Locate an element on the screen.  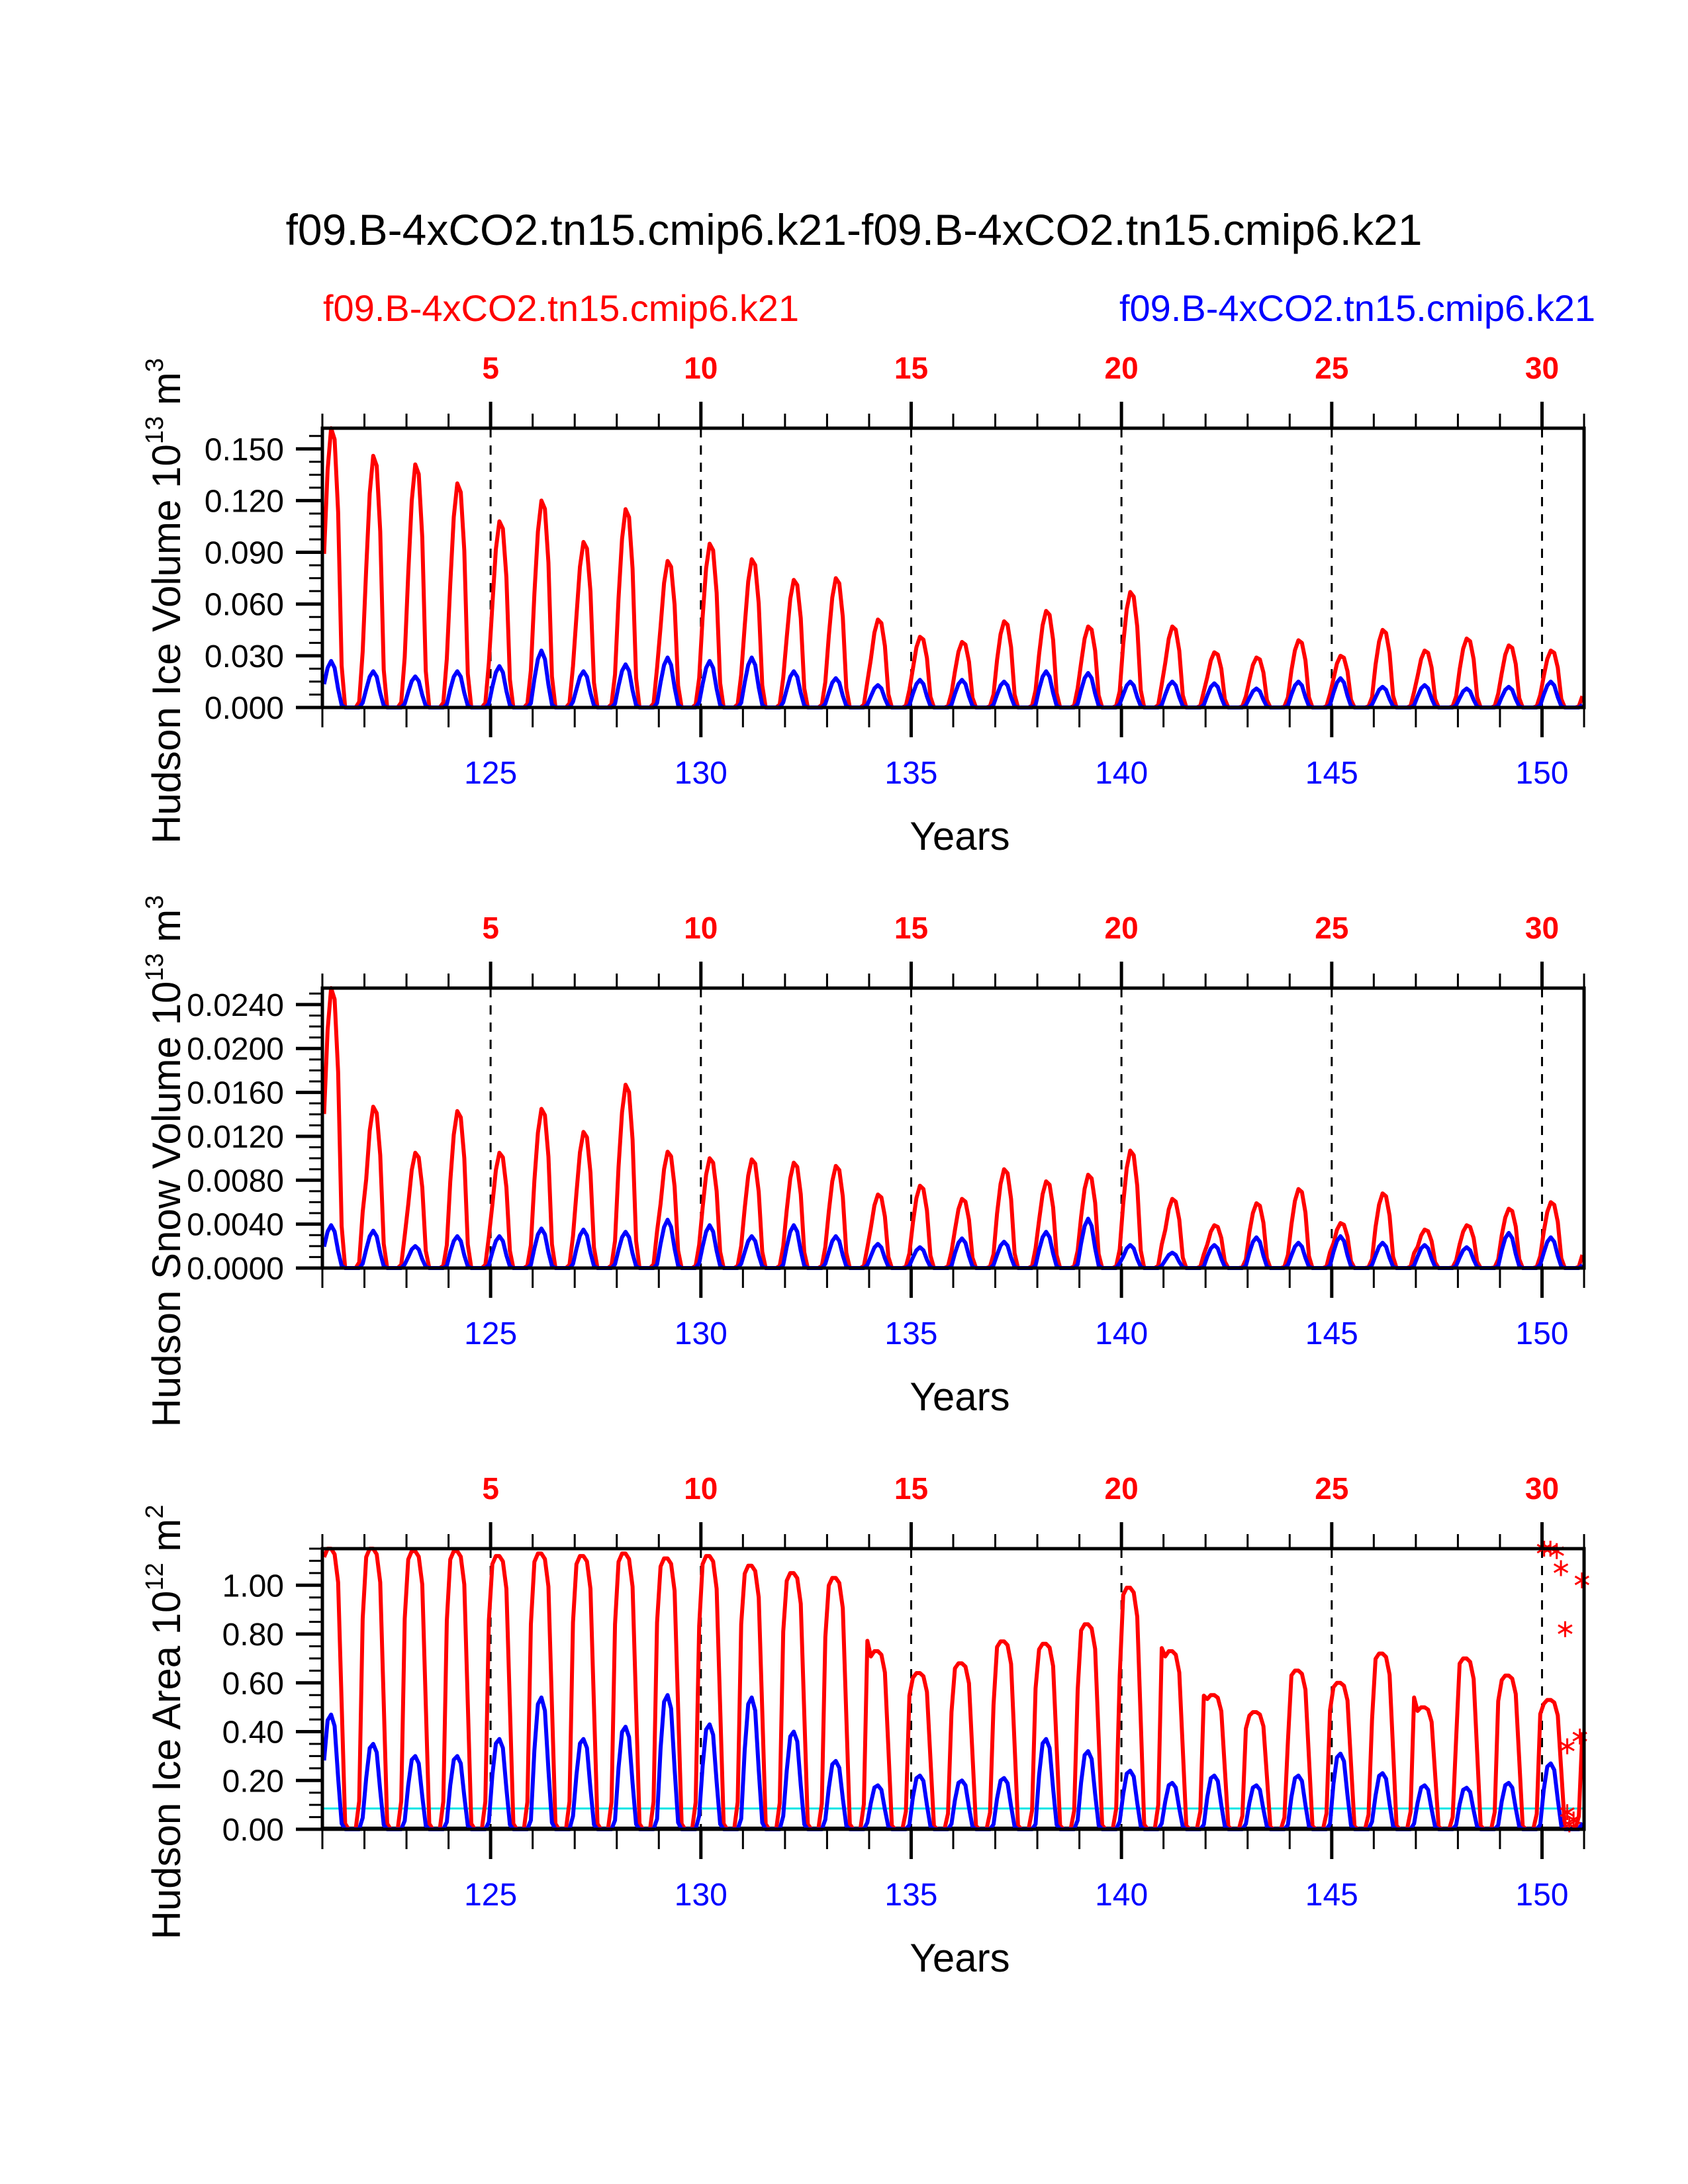
legend-right-label: f09.B-4xCO2.tn15.cmip6.k21 is located at coordinates (1357, 308).